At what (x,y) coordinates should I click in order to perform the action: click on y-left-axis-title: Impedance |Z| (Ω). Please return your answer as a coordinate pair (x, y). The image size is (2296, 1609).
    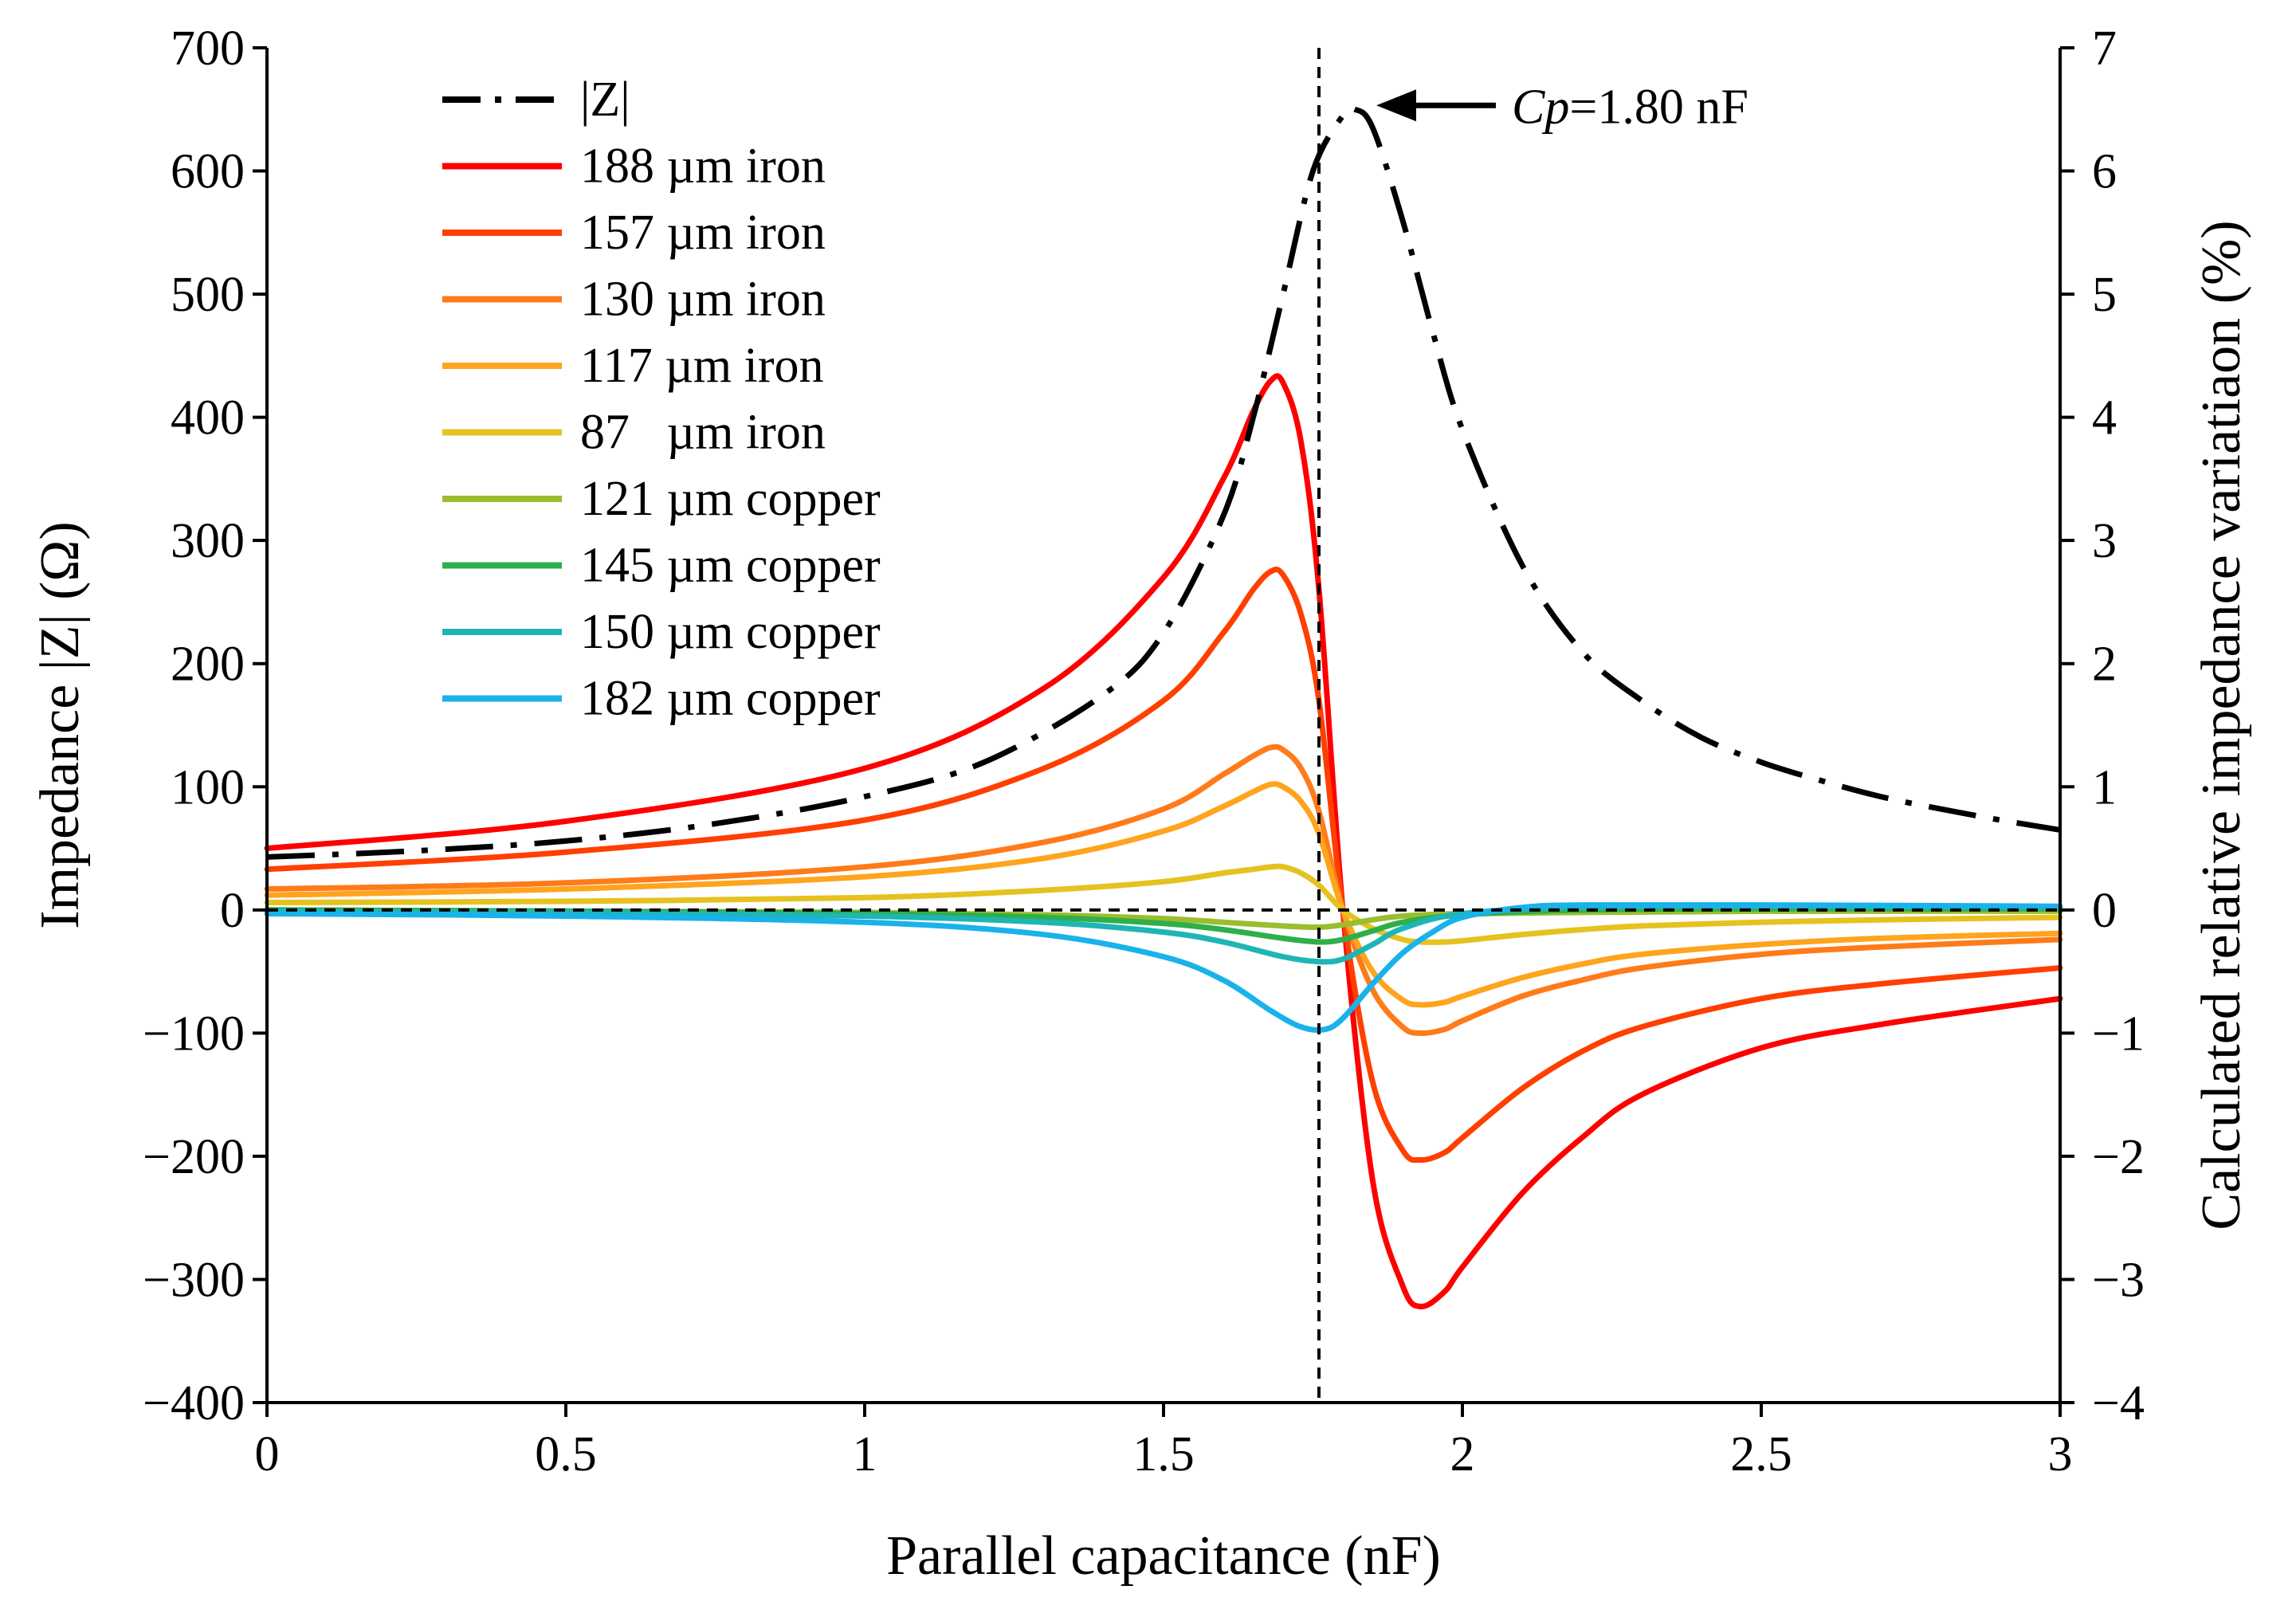
    Looking at the image, I should click on (60, 725).